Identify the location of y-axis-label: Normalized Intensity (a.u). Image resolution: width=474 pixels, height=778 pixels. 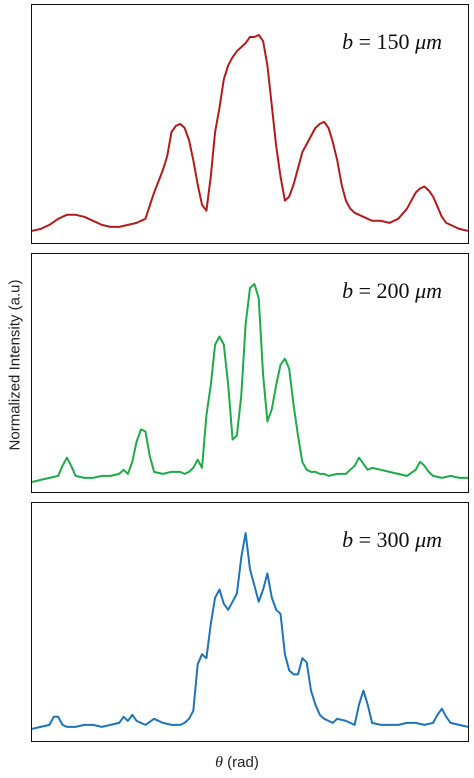
(15, 365).